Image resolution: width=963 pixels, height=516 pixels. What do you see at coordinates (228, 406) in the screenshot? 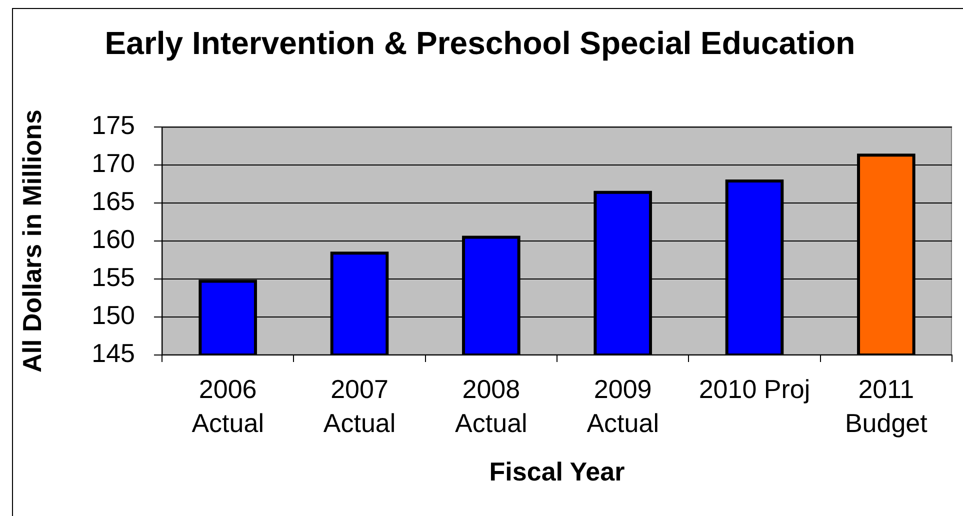
I see `x-tick-label: 2006 Actual` at bounding box center [228, 406].